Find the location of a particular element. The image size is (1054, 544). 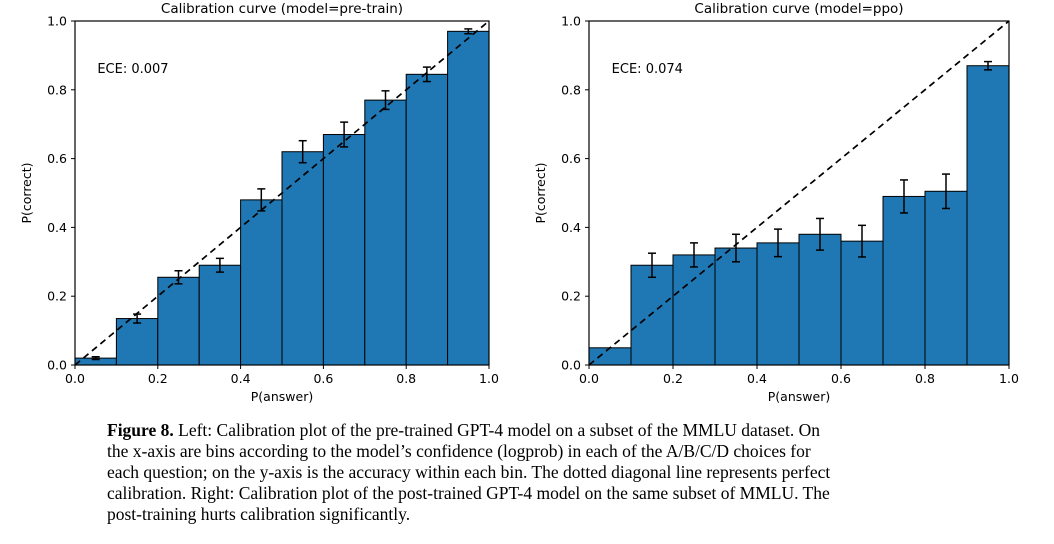

ece-annotation: ECE: 0.074 is located at coordinates (647, 69).